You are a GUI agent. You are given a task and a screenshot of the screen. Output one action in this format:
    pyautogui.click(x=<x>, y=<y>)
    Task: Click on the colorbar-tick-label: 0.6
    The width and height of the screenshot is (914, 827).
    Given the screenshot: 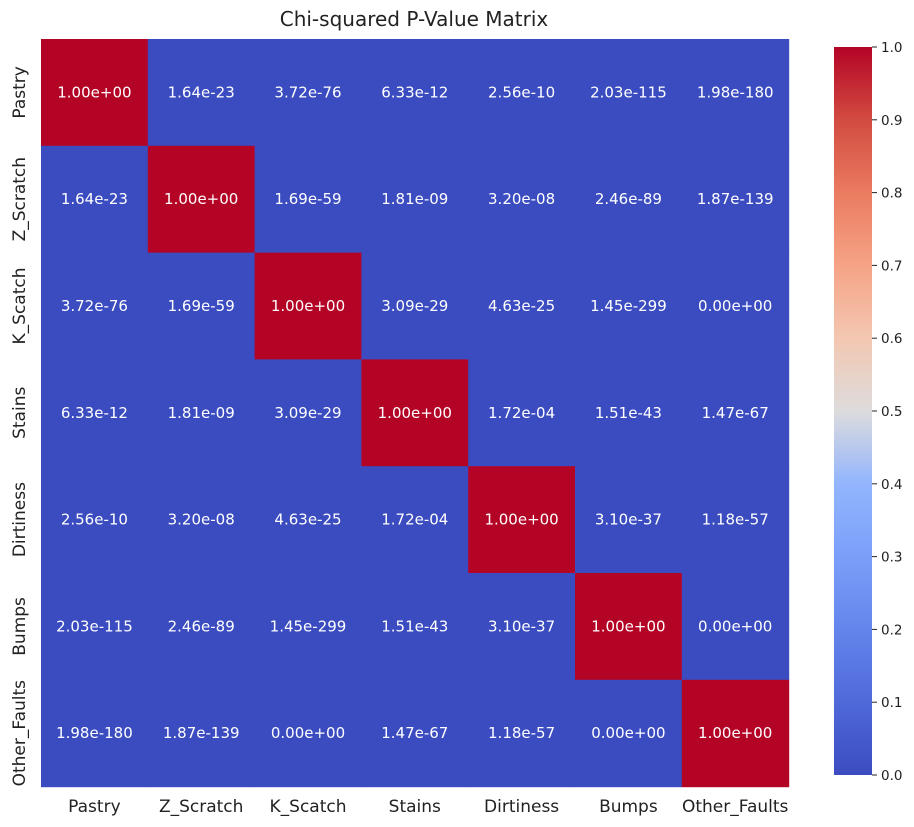 What is the action you would take?
    pyautogui.click(x=891, y=339)
    